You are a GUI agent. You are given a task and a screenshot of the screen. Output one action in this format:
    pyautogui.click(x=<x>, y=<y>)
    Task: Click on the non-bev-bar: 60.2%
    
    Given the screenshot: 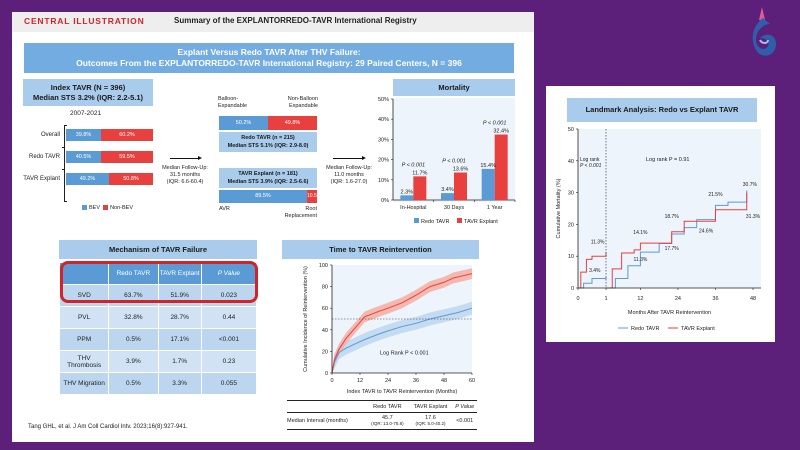 What is the action you would take?
    pyautogui.click(x=127, y=135)
    